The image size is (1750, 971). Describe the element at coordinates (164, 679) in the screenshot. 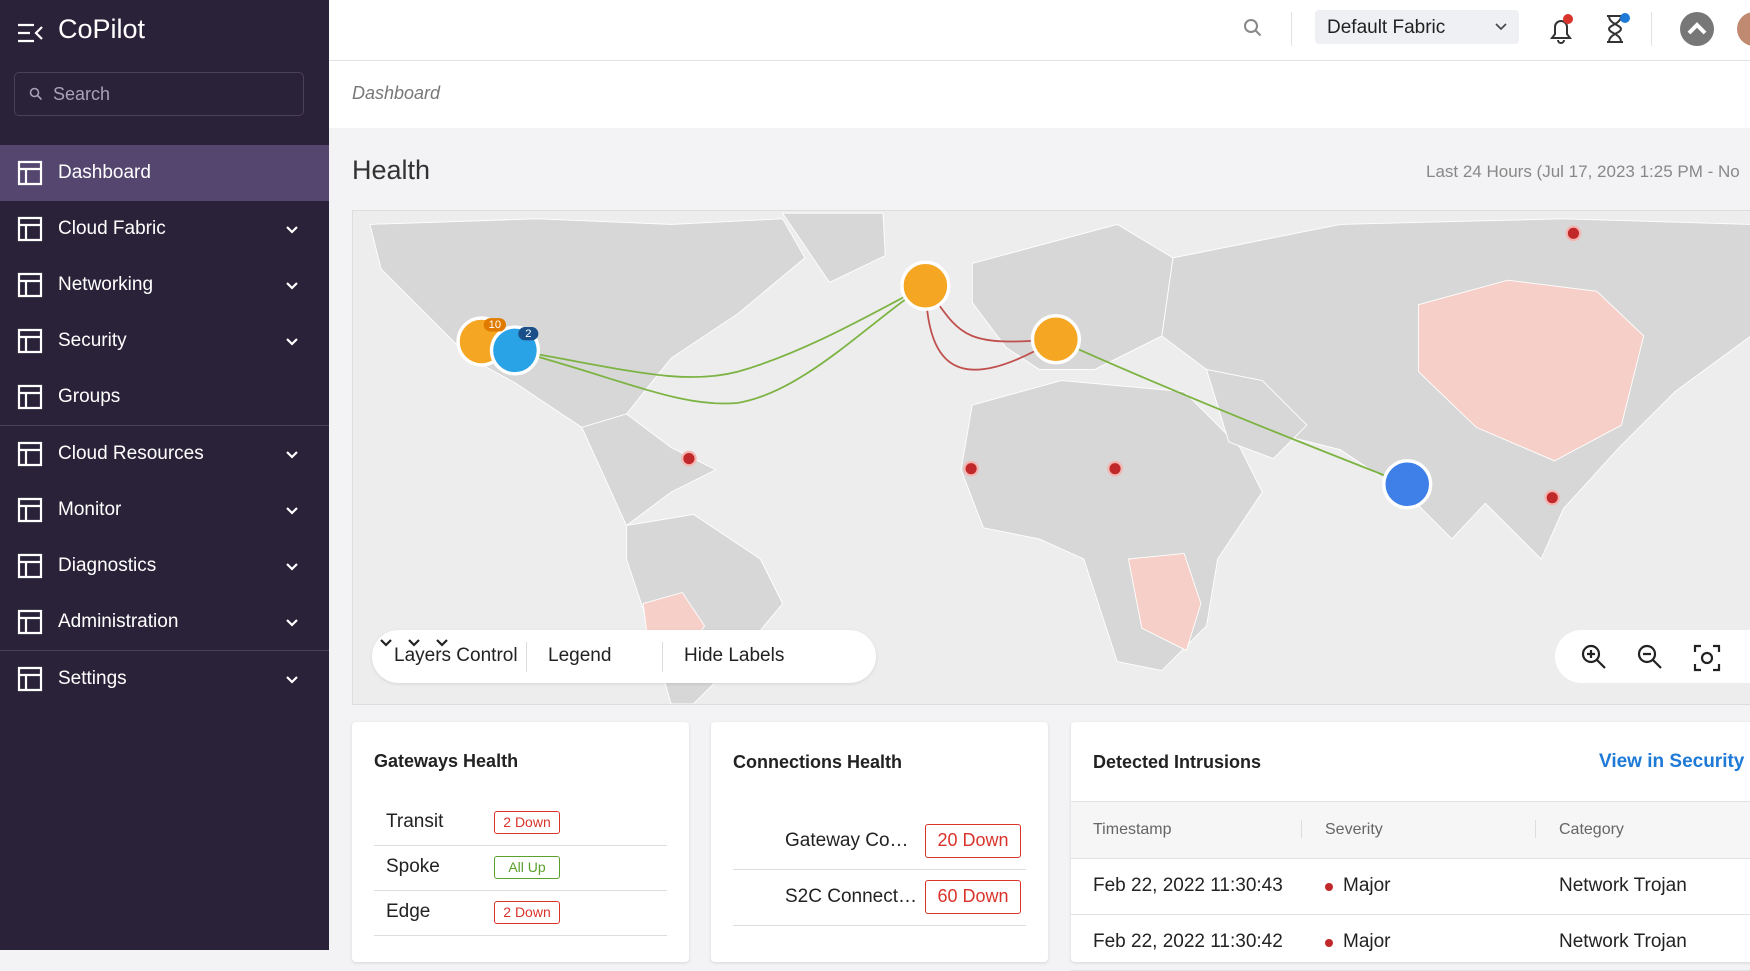

I see `nav-item: Settings` at that location.